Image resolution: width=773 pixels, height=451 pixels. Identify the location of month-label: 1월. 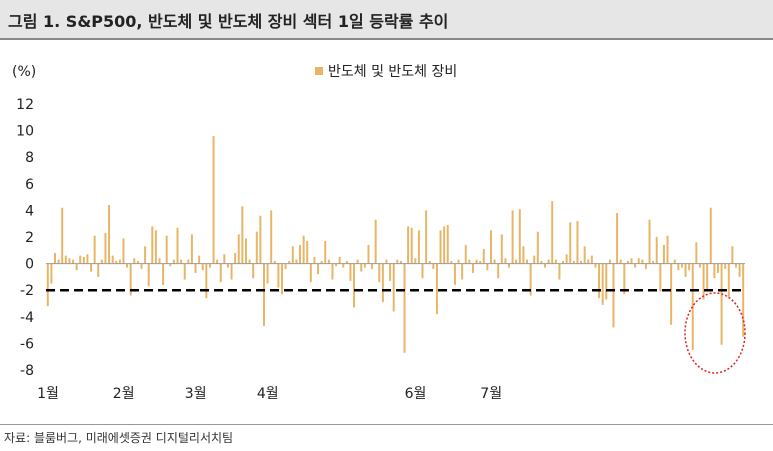
(48, 394).